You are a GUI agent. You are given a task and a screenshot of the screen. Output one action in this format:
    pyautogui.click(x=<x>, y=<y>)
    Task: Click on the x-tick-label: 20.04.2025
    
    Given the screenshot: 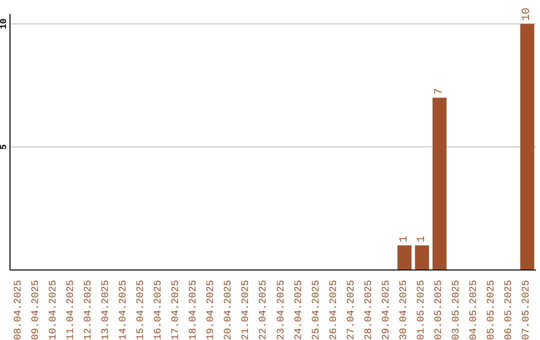 What is the action you would take?
    pyautogui.click(x=229, y=310)
    